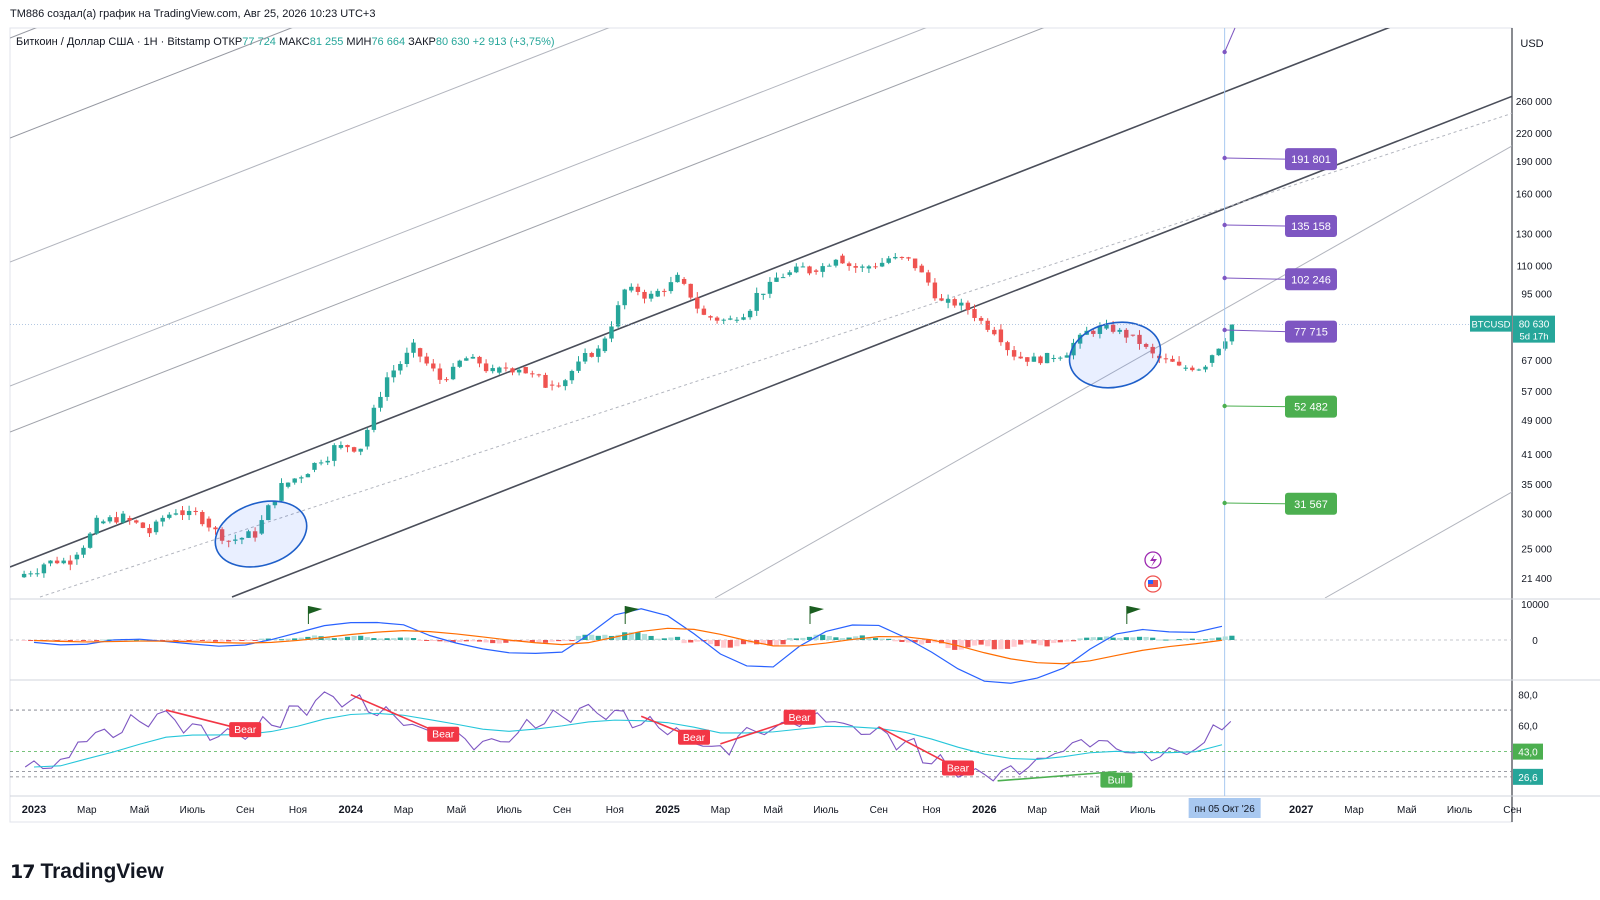 The height and width of the screenshot is (900, 1600). I want to click on time-axis-tick: Сен, so click(562, 810).